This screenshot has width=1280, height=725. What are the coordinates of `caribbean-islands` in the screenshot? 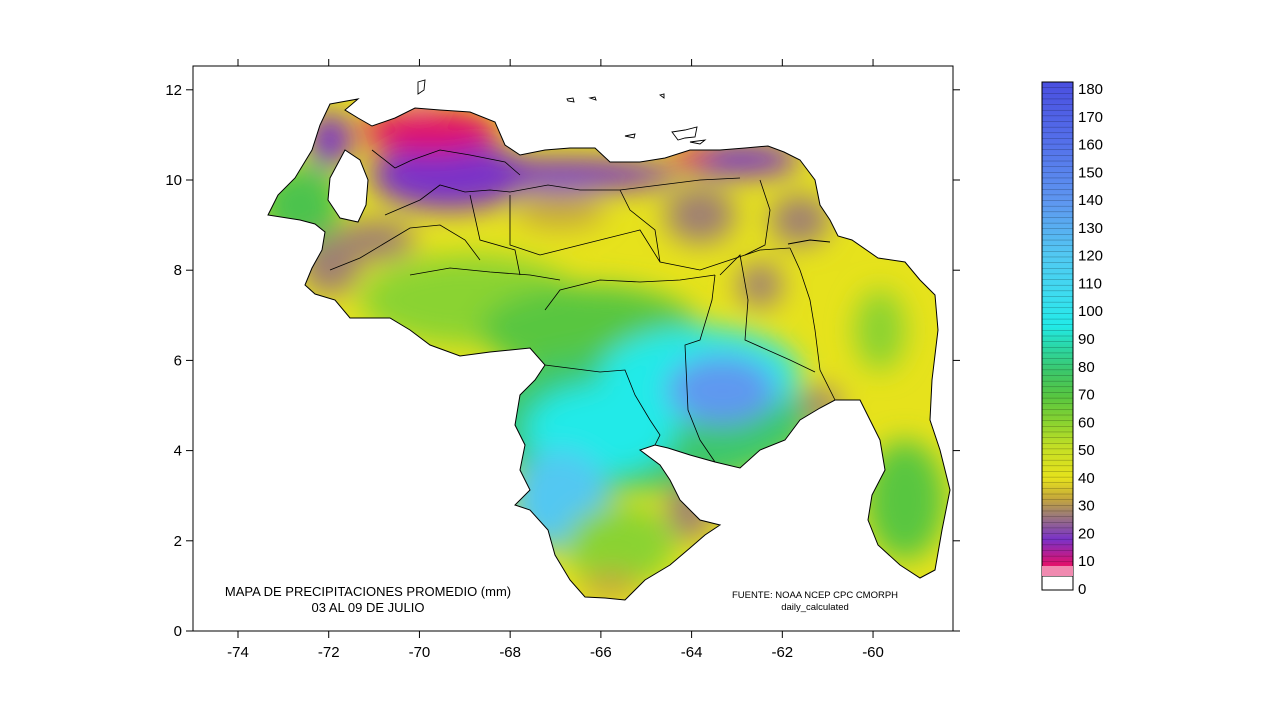 It's located at (624, 162).